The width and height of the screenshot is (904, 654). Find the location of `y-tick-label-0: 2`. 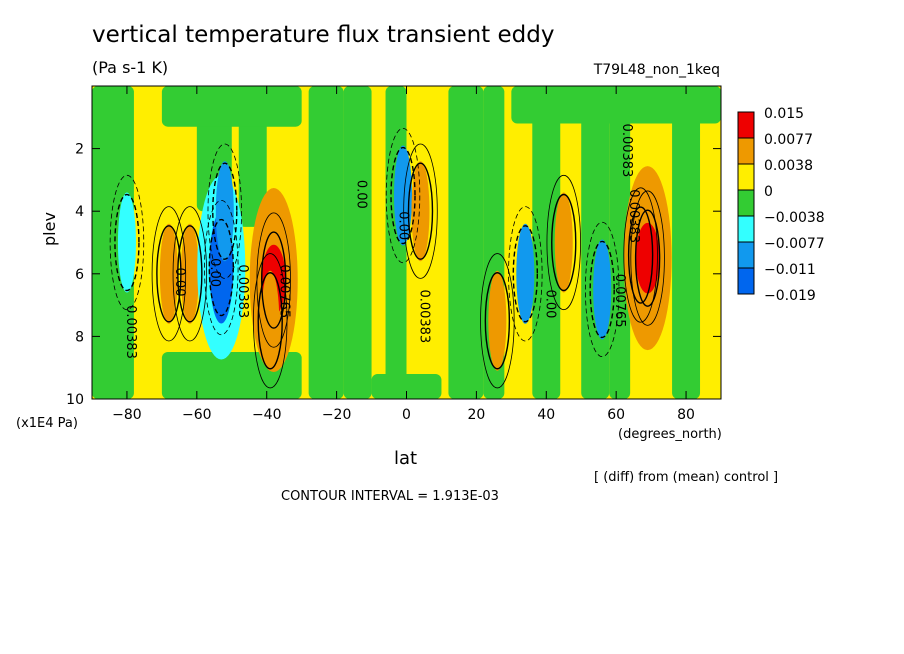

y-tick-label-0: 2 is located at coordinates (79, 150).